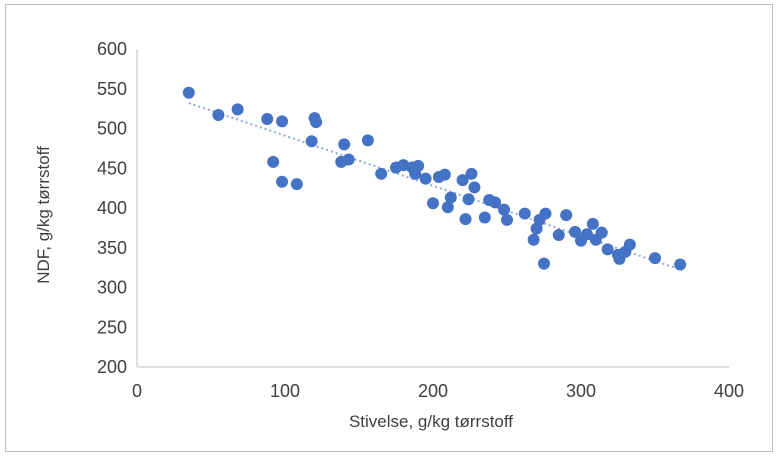 The width and height of the screenshot is (779, 457). Describe the element at coordinates (43, 215) in the screenshot. I see `y-axis-title: NDF, g/kg tørrstoff` at that location.